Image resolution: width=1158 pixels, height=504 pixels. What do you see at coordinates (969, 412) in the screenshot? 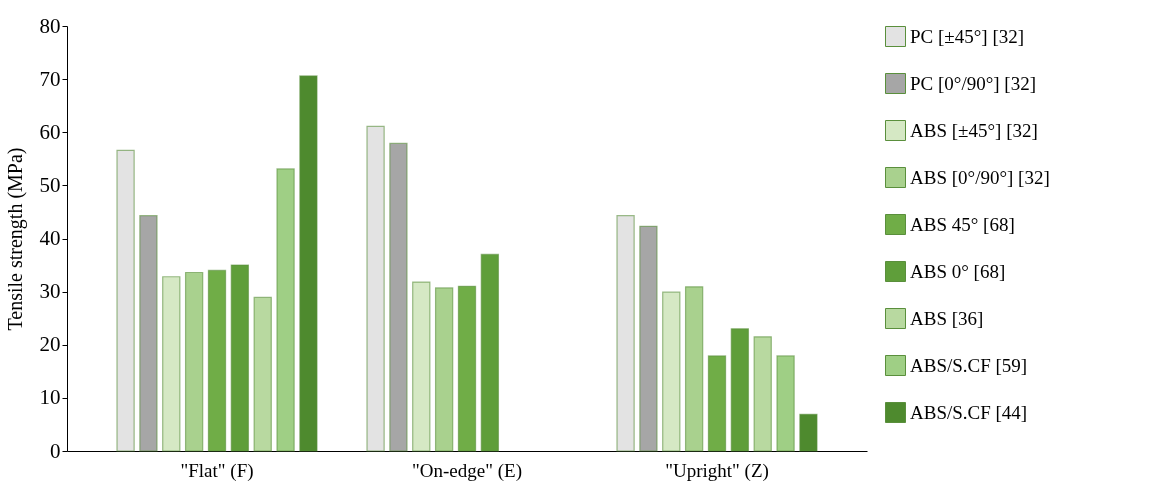
I see `legend-label: ABS/S.CF [44]` at bounding box center [969, 412].